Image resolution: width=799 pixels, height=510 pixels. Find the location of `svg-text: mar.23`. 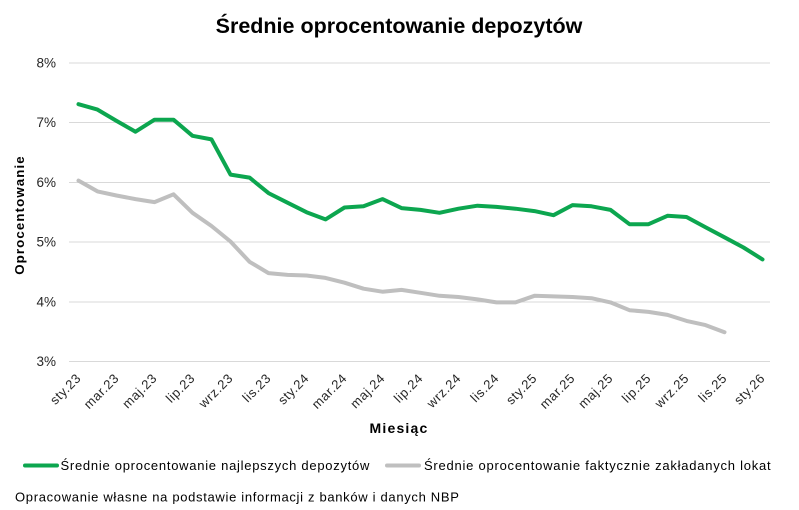

svg-text: mar.23 is located at coordinates (101, 391).